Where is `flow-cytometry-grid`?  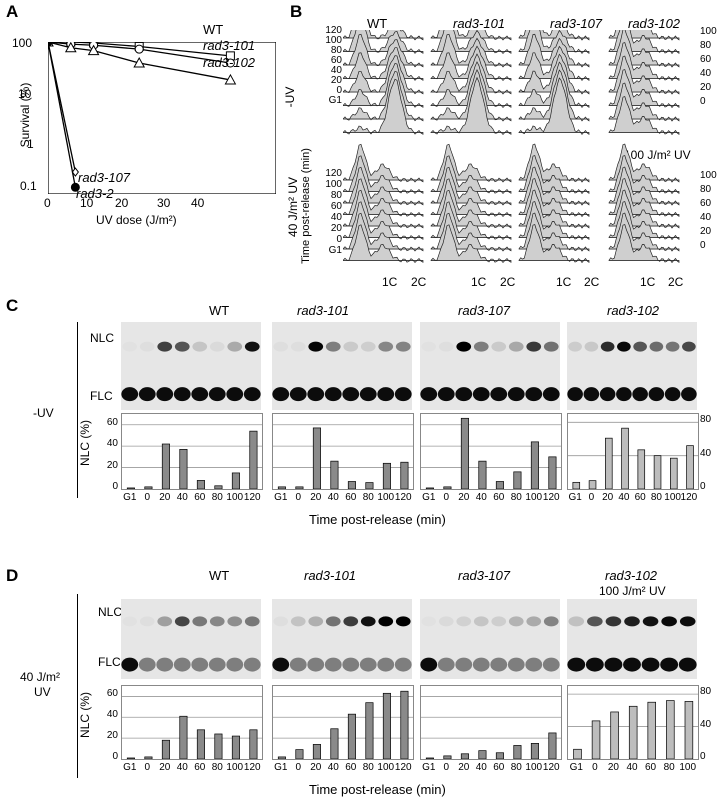 flow-cytometry-grid is located at coordinates (511, 147).